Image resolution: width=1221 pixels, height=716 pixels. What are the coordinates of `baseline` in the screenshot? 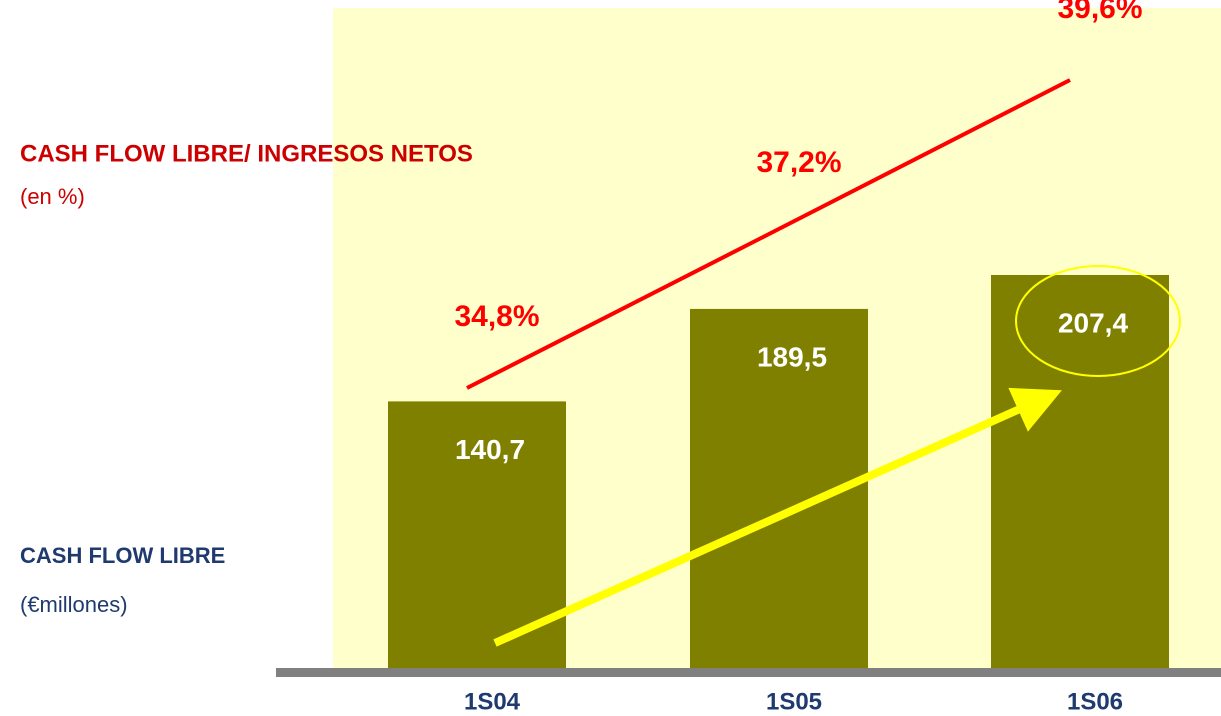 It's located at (748, 672).